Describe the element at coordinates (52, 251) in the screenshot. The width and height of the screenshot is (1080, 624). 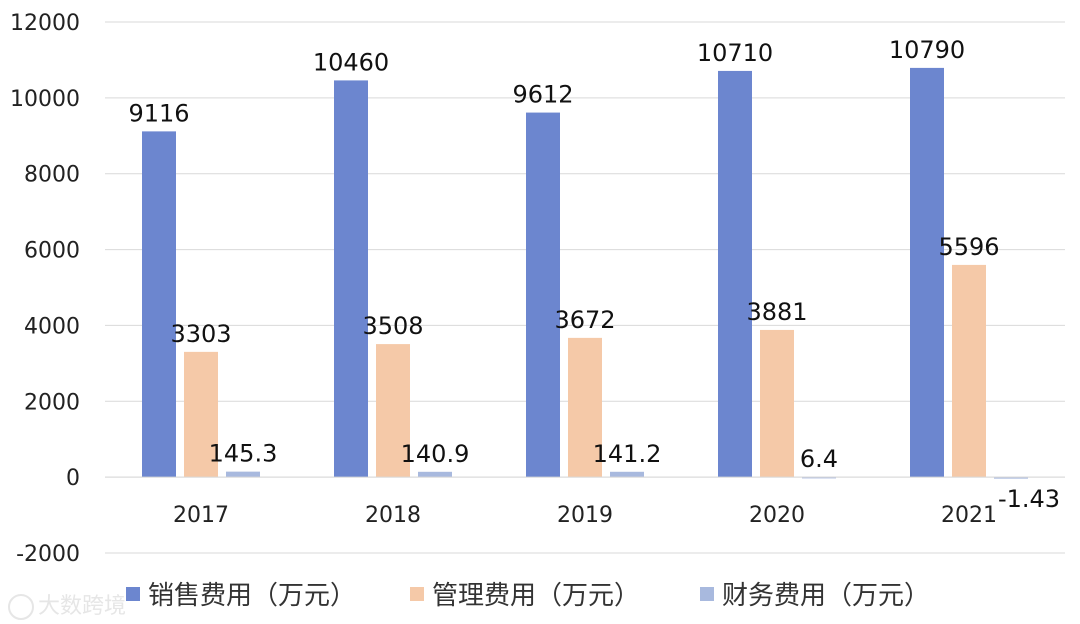
I see `y-tick-label: 6000` at that location.